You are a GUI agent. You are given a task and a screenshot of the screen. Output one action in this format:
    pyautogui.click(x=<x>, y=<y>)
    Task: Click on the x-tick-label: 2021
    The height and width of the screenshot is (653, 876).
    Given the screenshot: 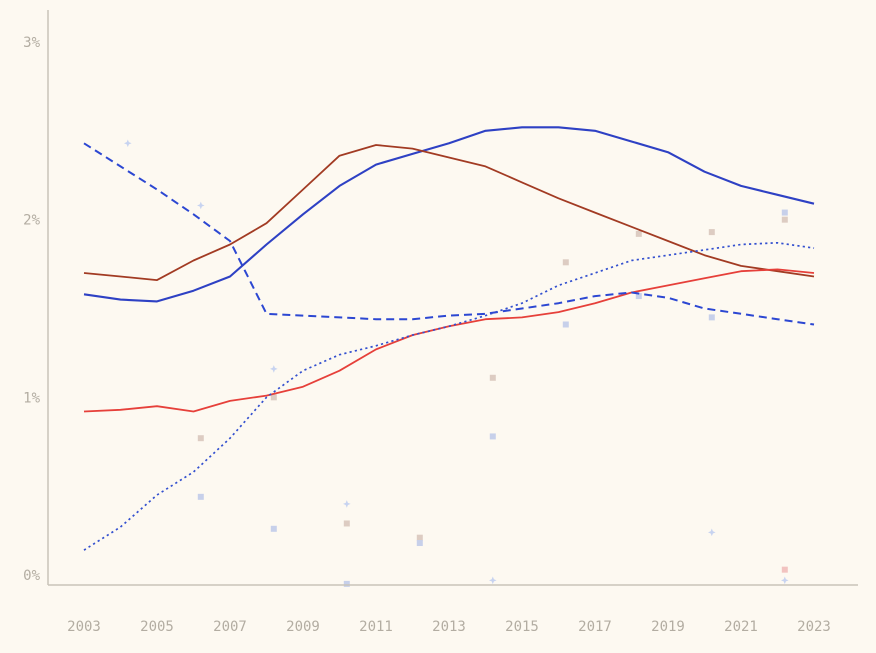 What is the action you would take?
    pyautogui.click(x=741, y=627)
    